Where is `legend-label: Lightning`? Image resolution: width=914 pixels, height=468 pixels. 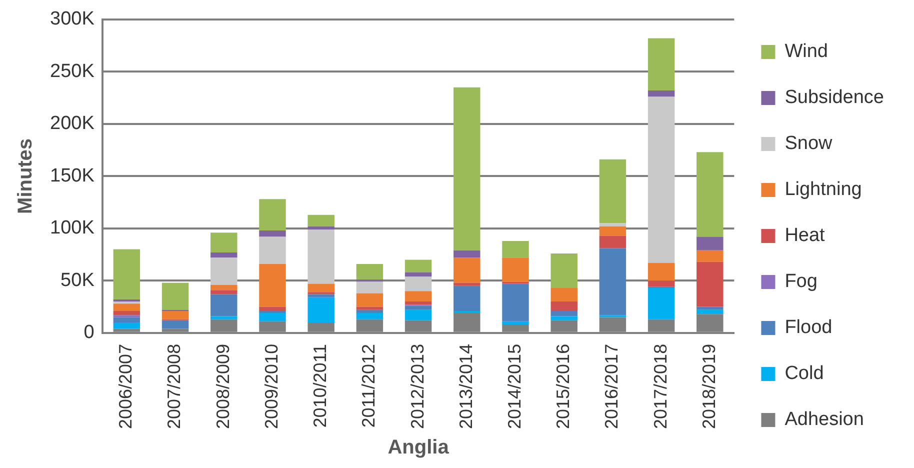
legend-label: Lightning is located at coordinates (823, 189).